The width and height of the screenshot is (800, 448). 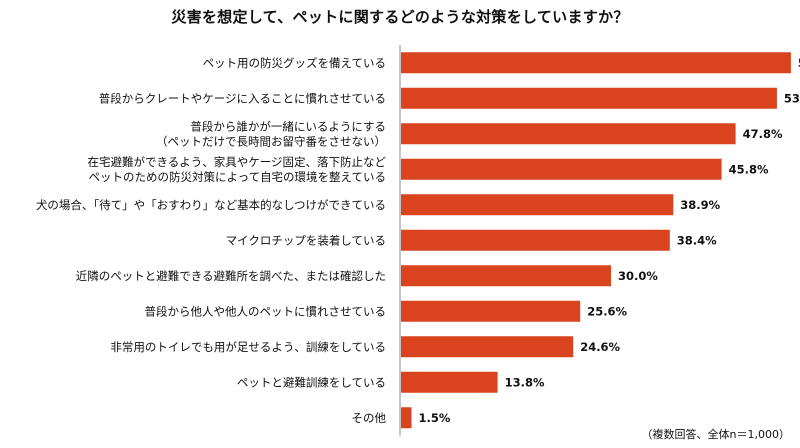 What do you see at coordinates (271, 141) in the screenshot?
I see `category-label: （ペットだけで長時間お留守番をさせない）` at bounding box center [271, 141].